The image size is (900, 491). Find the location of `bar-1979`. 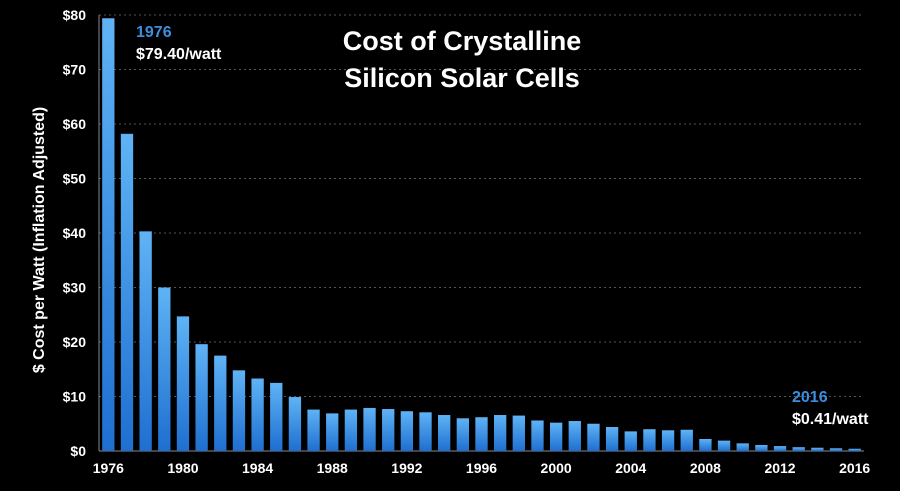

bar-1979 is located at coordinates (164, 369).